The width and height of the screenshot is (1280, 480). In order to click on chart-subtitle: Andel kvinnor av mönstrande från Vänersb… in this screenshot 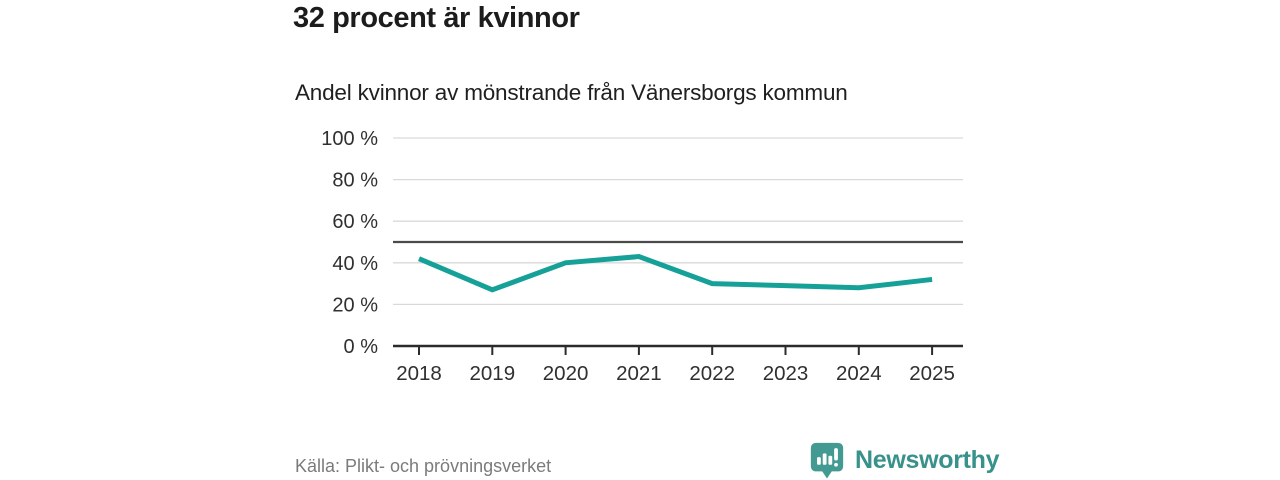, I will do `click(571, 92)`.